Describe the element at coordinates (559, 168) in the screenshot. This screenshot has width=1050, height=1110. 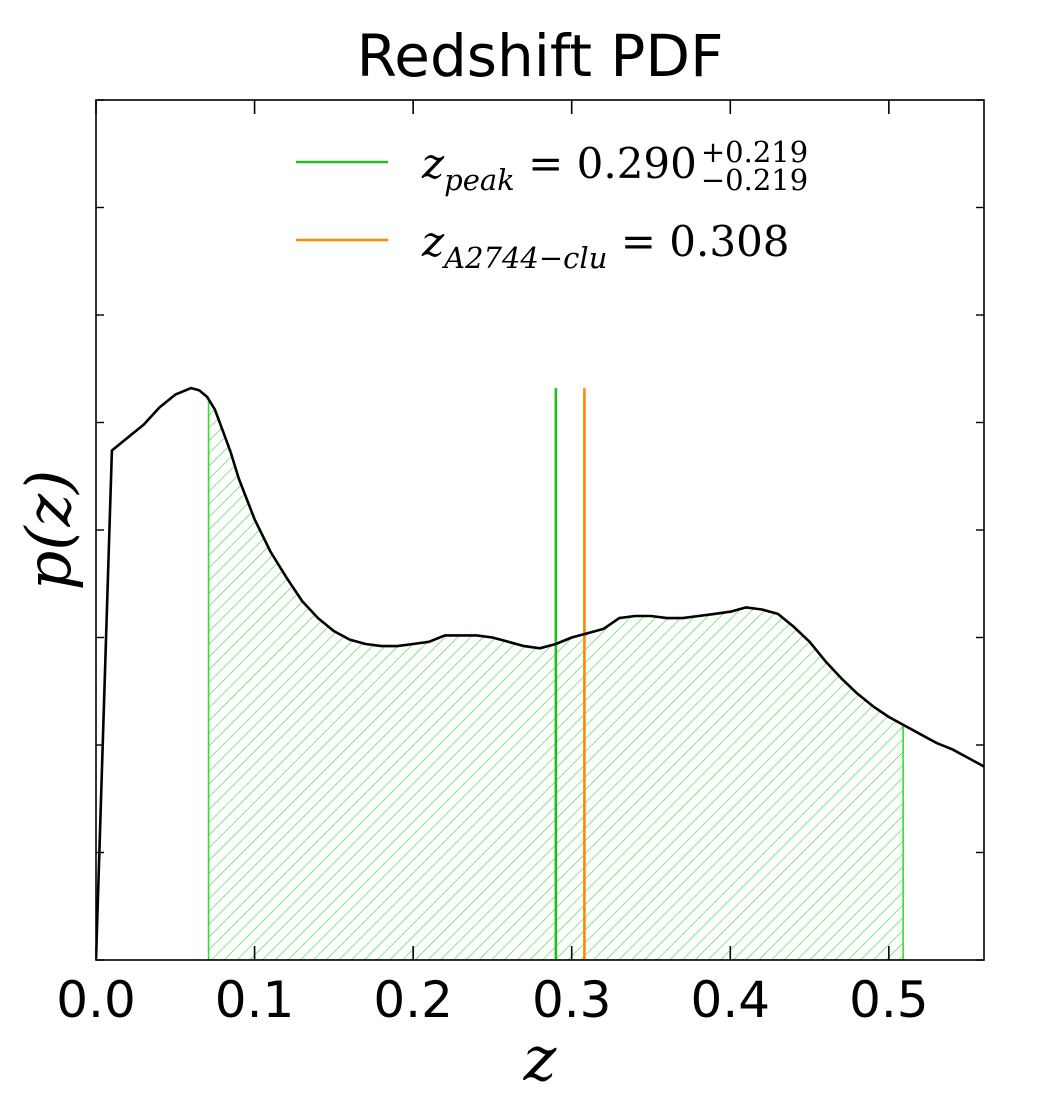
I see `legend-label-0: zpeak = 0.290` at that location.